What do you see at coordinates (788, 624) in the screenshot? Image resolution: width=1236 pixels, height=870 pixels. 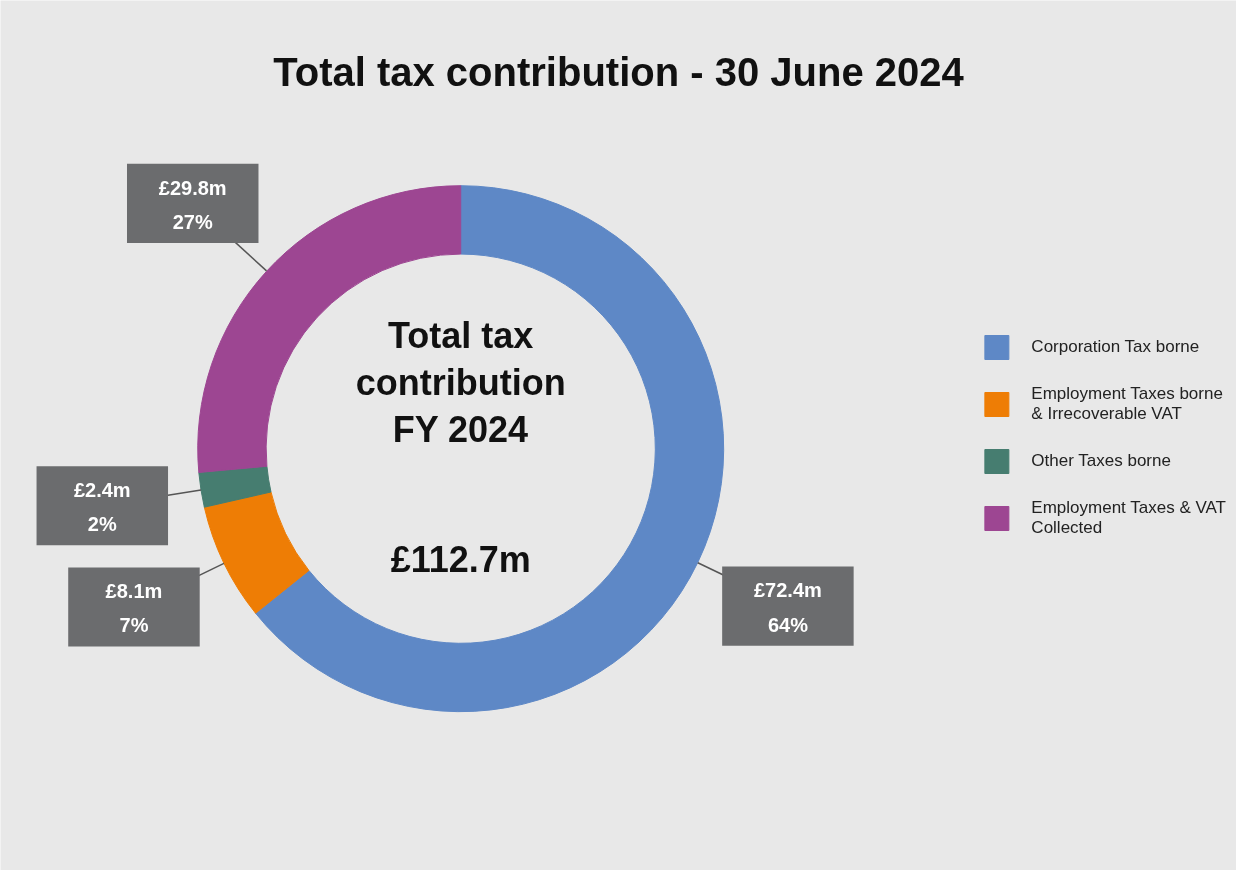 I see `text: 64%` at bounding box center [788, 624].